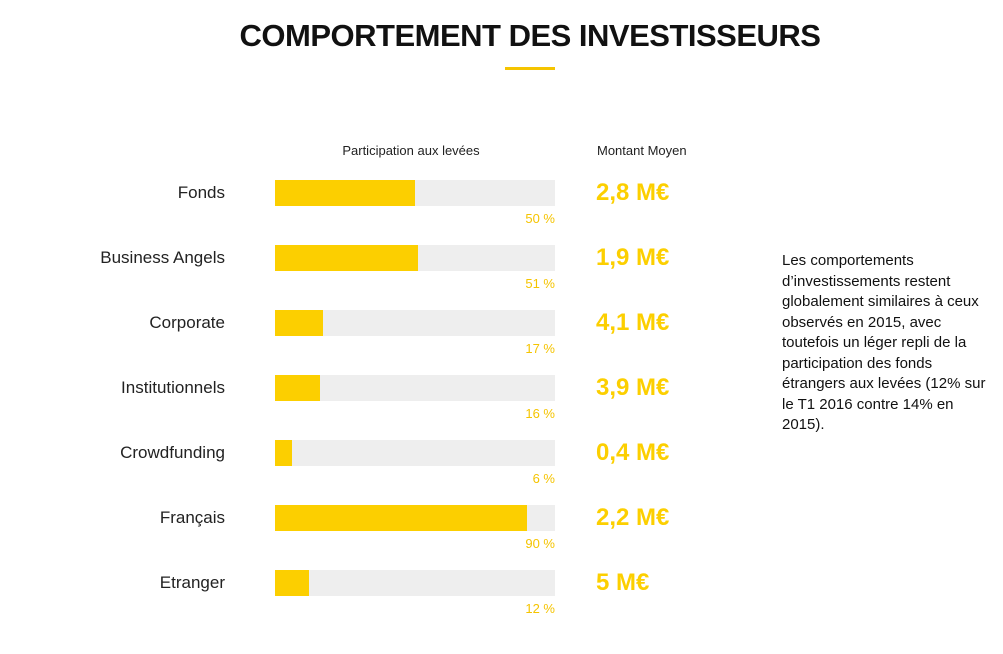 Image resolution: width=1003 pixels, height=654 pixels. Describe the element at coordinates (380, 534) in the screenshot. I see `chart-row: Français 90 % 2,2 M€` at that location.